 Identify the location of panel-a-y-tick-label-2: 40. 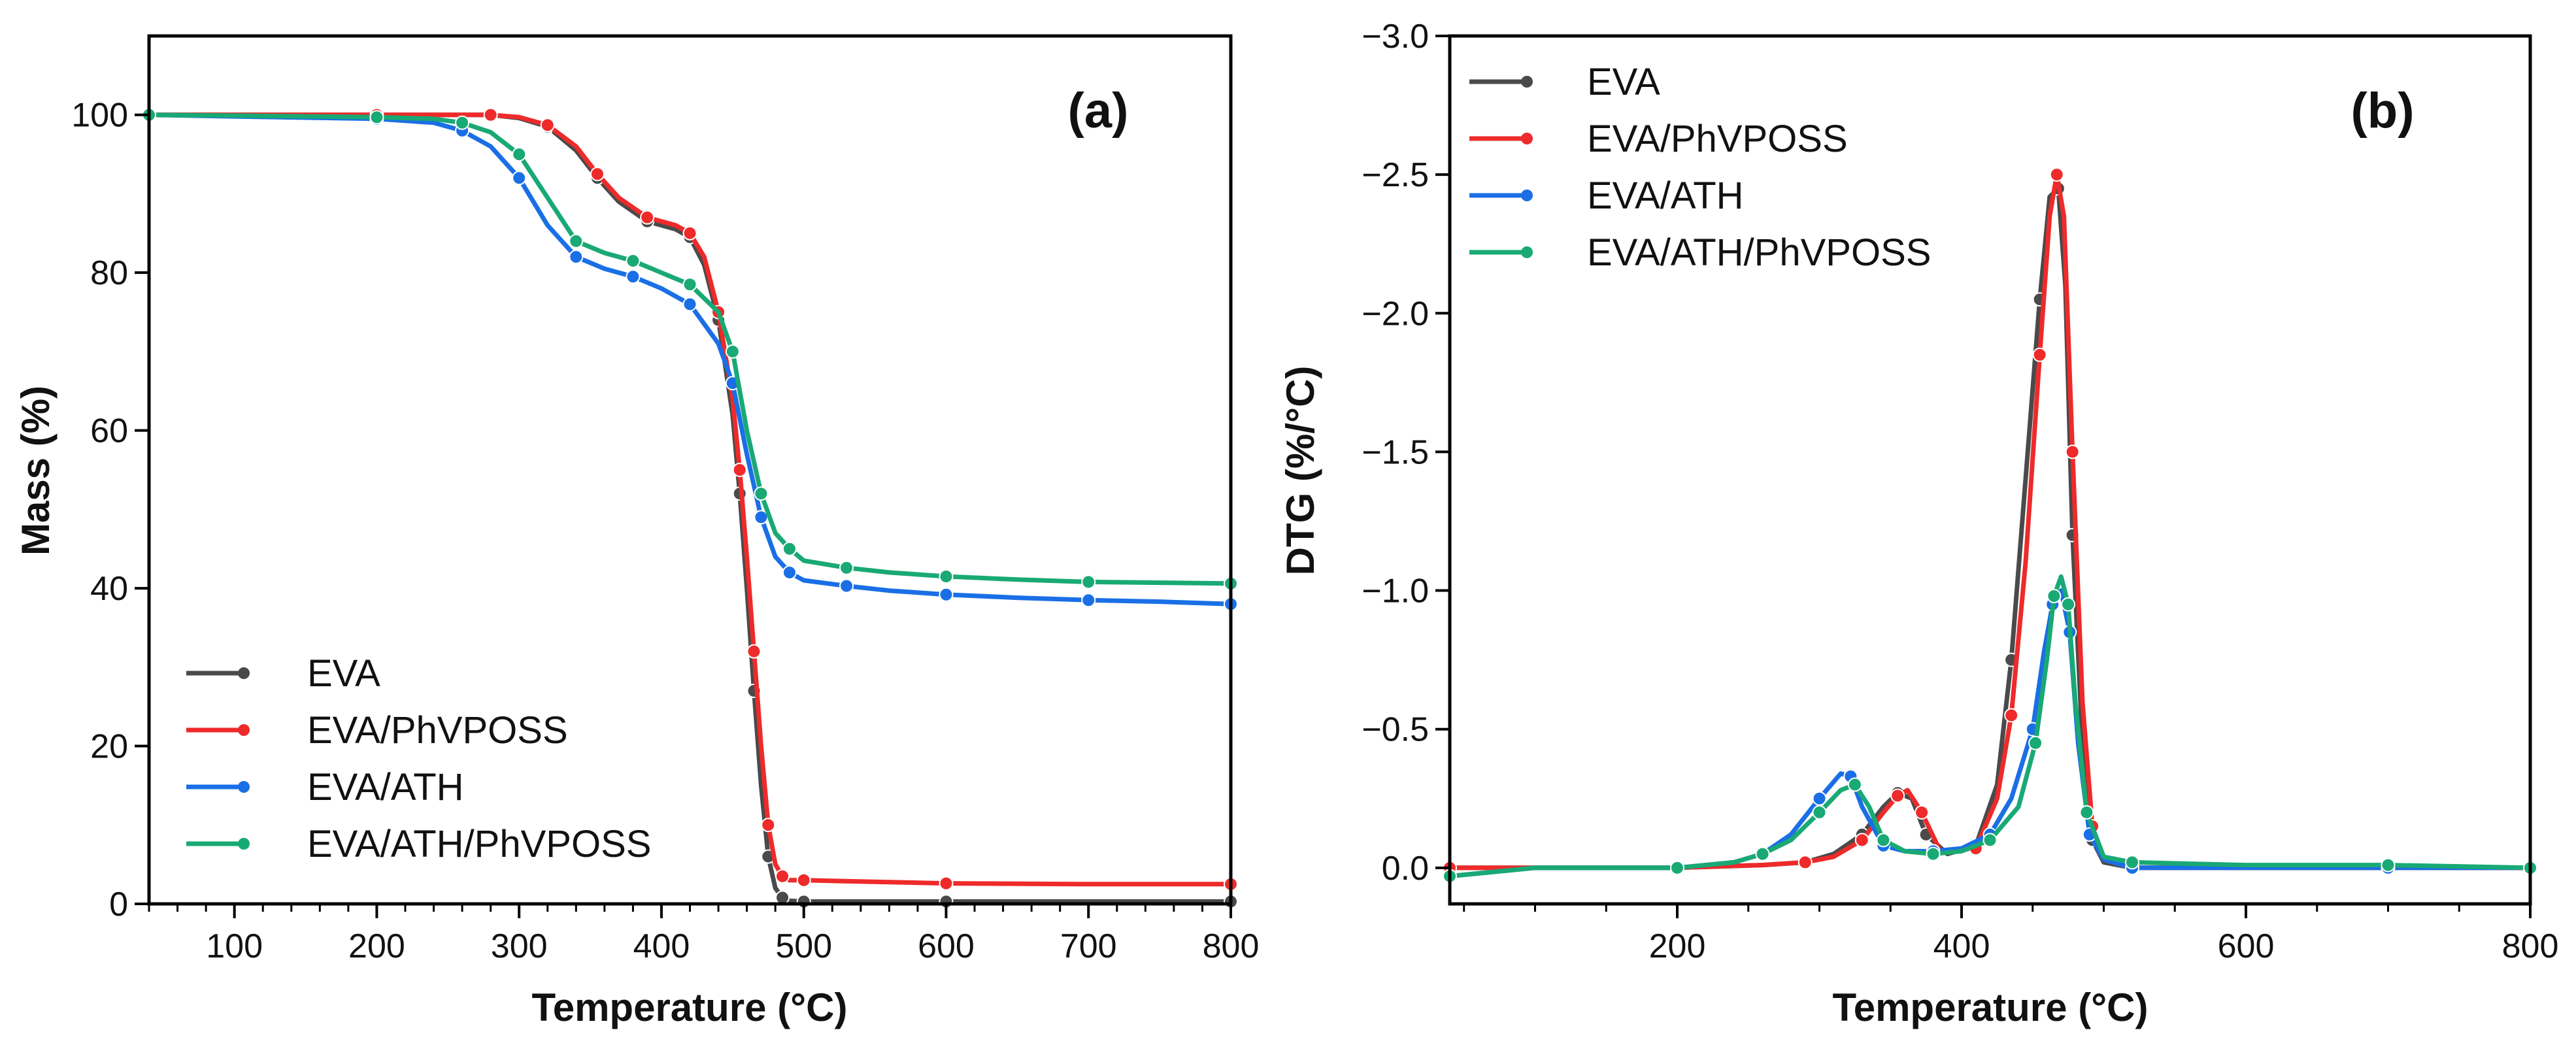
(109, 589).